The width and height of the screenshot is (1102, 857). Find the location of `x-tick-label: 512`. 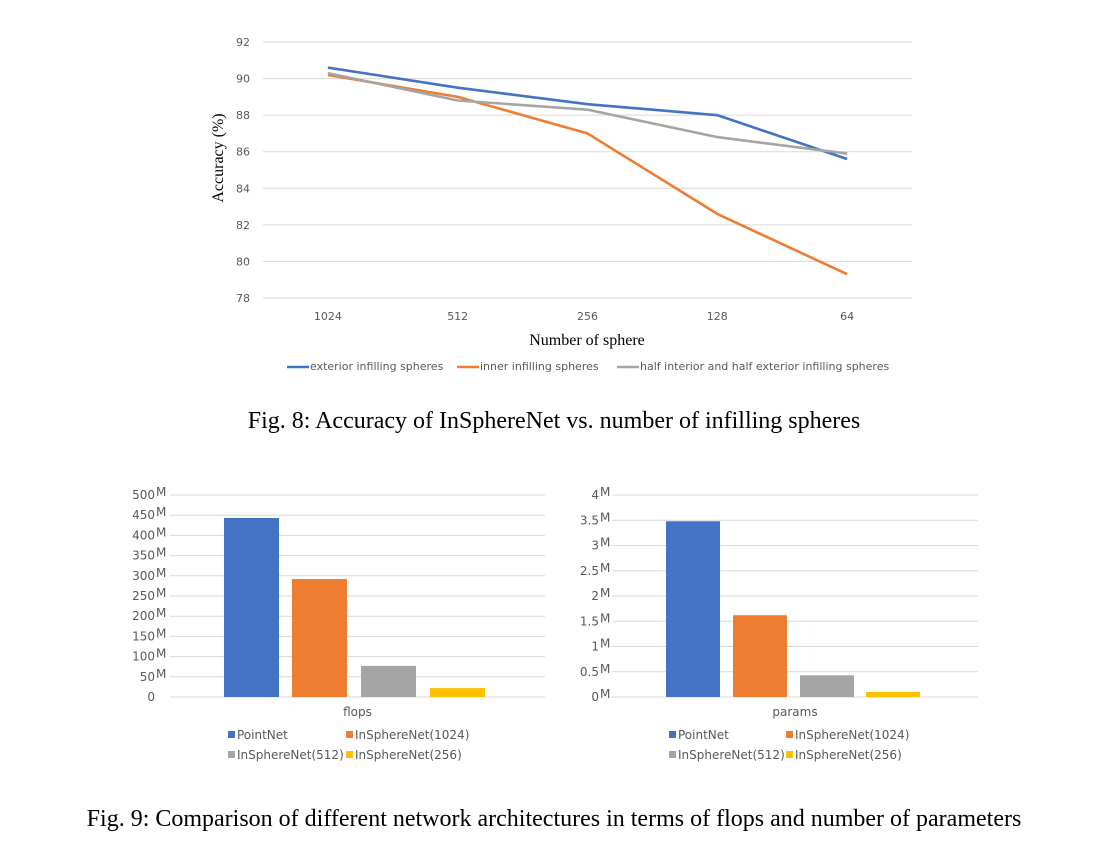

x-tick-label: 512 is located at coordinates (457, 316).